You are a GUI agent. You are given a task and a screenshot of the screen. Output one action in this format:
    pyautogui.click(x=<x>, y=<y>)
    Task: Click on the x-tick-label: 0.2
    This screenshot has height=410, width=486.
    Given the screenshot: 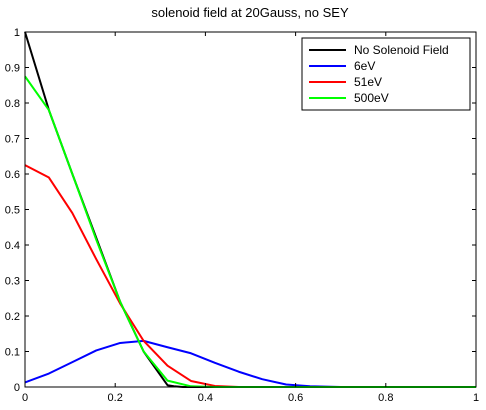 What is the action you would take?
    pyautogui.click(x=115, y=398)
    